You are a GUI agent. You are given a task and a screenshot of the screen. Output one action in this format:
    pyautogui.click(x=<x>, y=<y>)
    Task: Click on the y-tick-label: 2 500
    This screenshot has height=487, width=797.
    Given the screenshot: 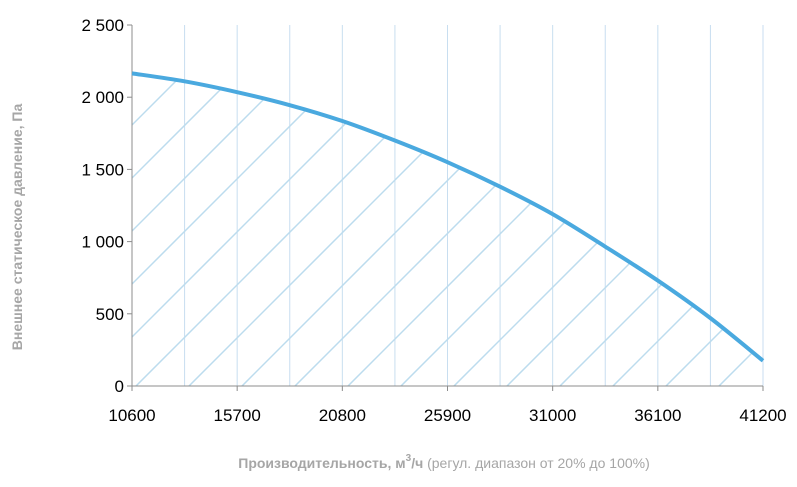 What is the action you would take?
    pyautogui.click(x=102, y=25)
    